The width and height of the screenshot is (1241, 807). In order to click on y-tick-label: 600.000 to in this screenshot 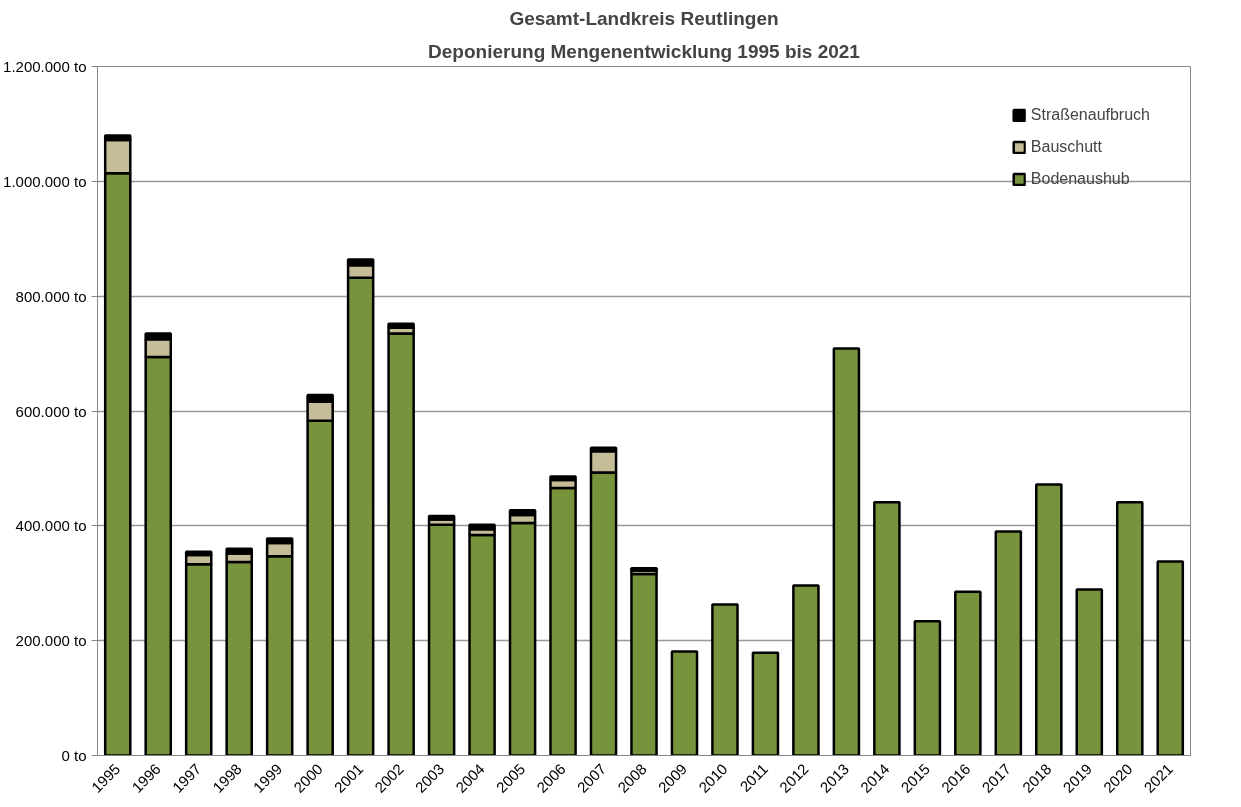, I will do `click(51, 411)`.